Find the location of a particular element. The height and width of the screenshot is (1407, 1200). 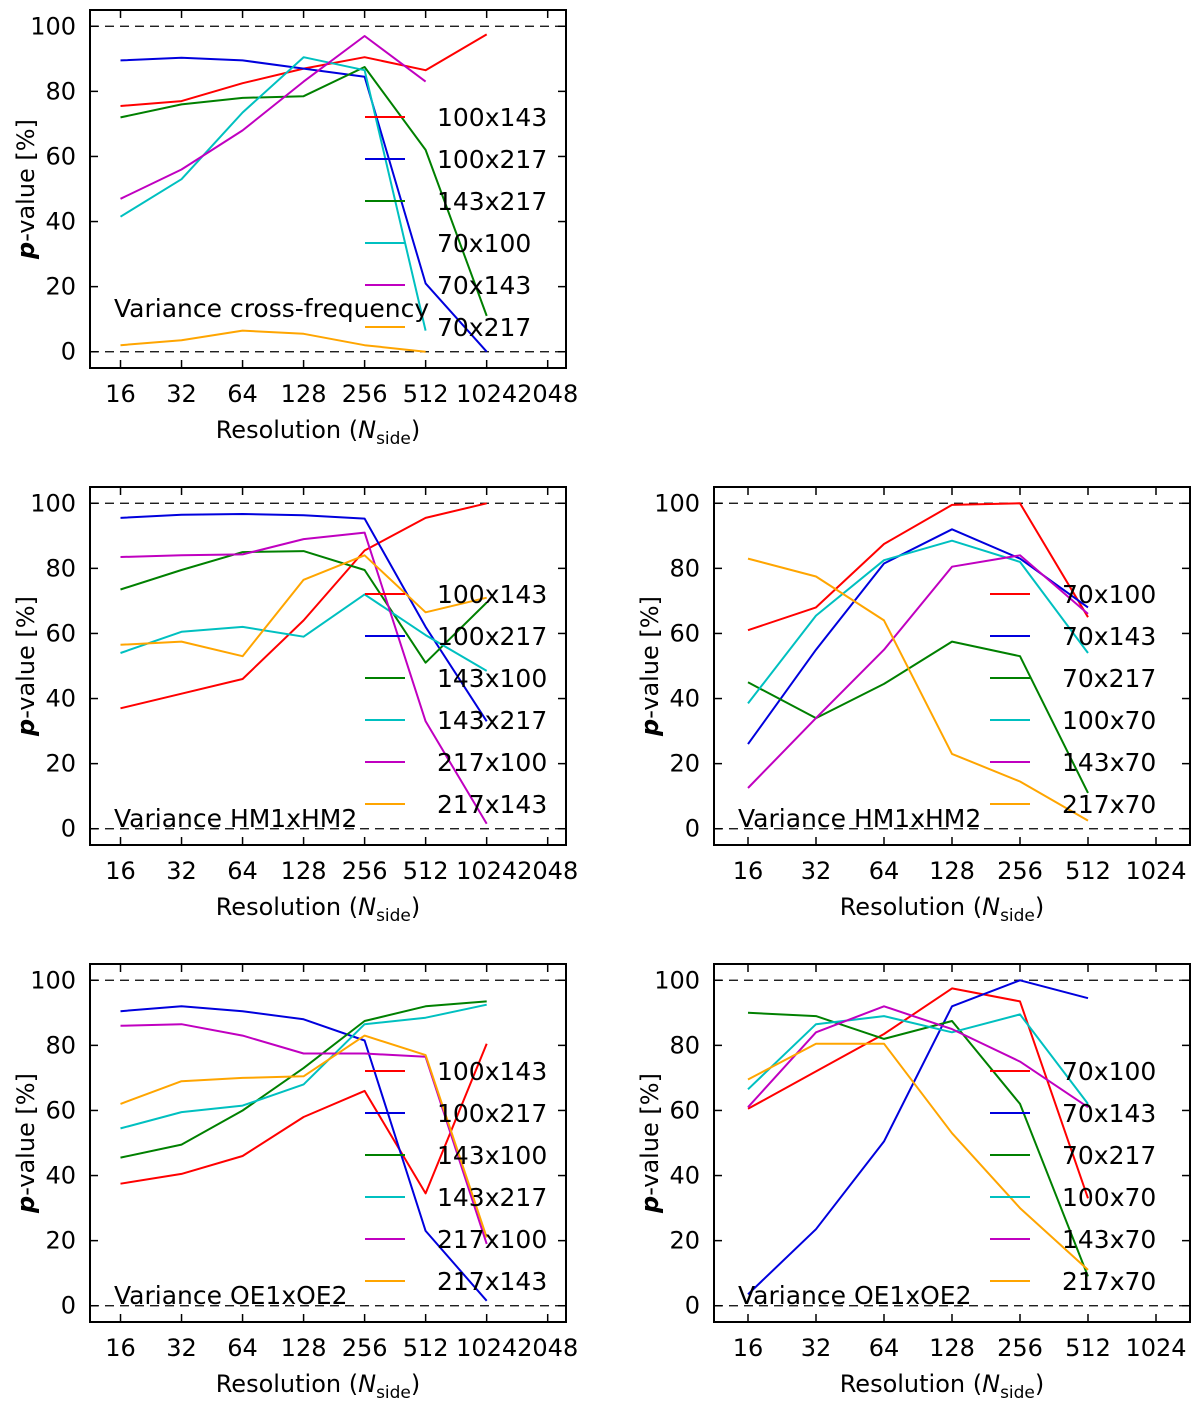

legend-label-70x217: 70x217 is located at coordinates (484, 327).